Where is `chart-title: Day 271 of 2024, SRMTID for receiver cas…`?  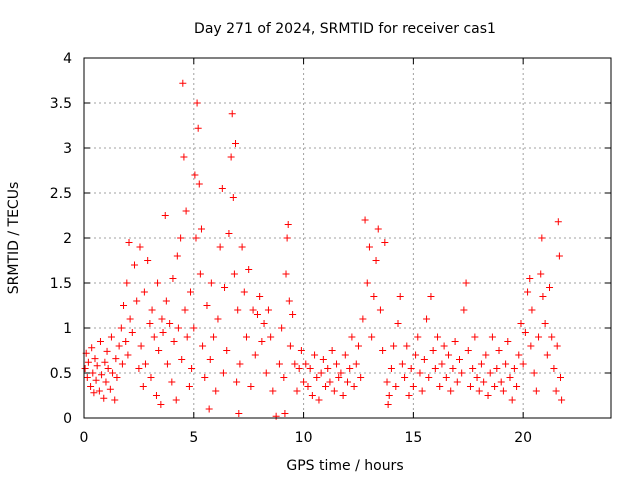
chart-title: Day 271 of 2024, SRMTID for receiver cas… is located at coordinates (345, 29).